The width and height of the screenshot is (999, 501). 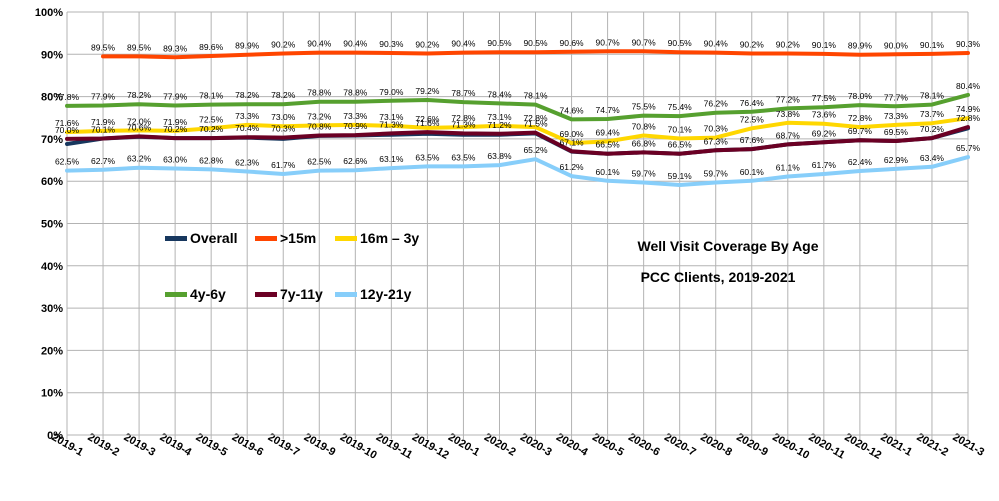 I want to click on series-line-4y-6y, so click(x=517, y=107).